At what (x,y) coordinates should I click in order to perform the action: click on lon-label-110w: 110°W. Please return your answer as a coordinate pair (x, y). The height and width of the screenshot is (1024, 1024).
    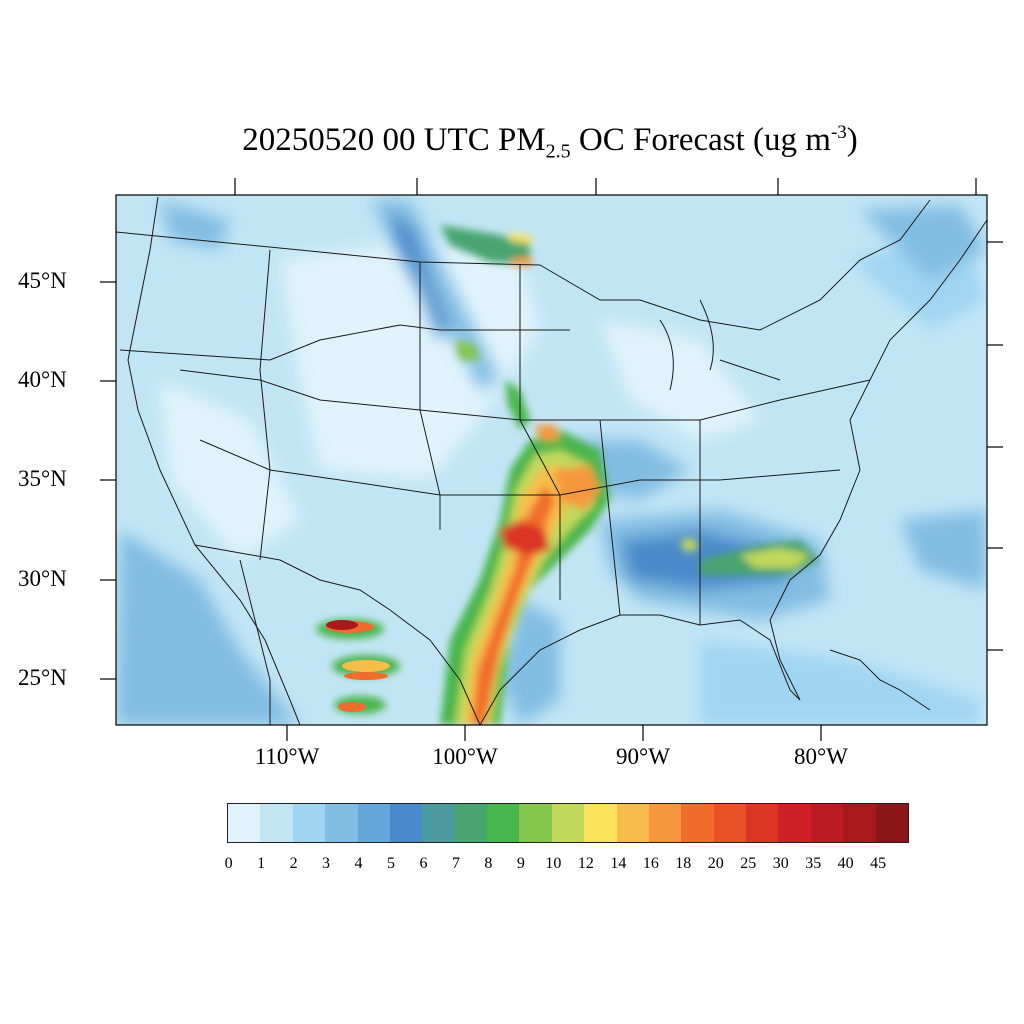
    Looking at the image, I should click on (287, 756).